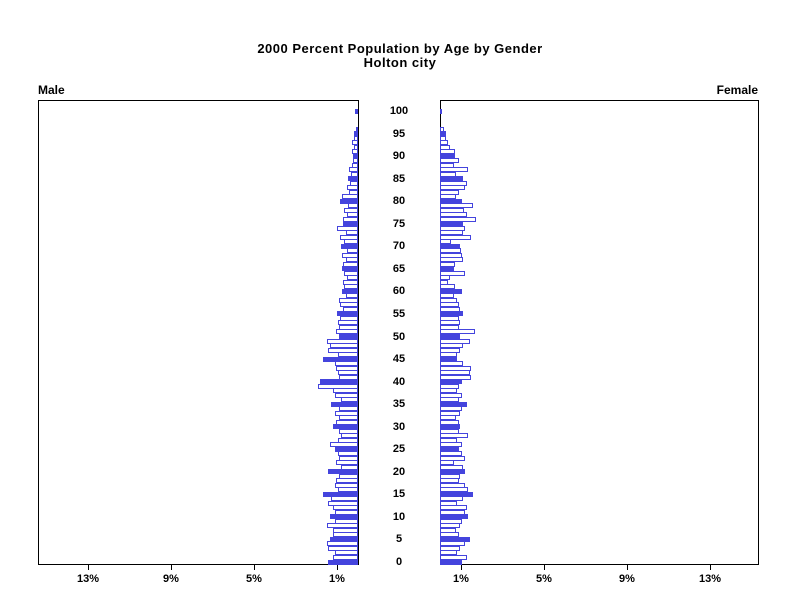 Image resolution: width=800 pixels, height=600 pixels. I want to click on male-panel-label: Male, so click(51, 90).